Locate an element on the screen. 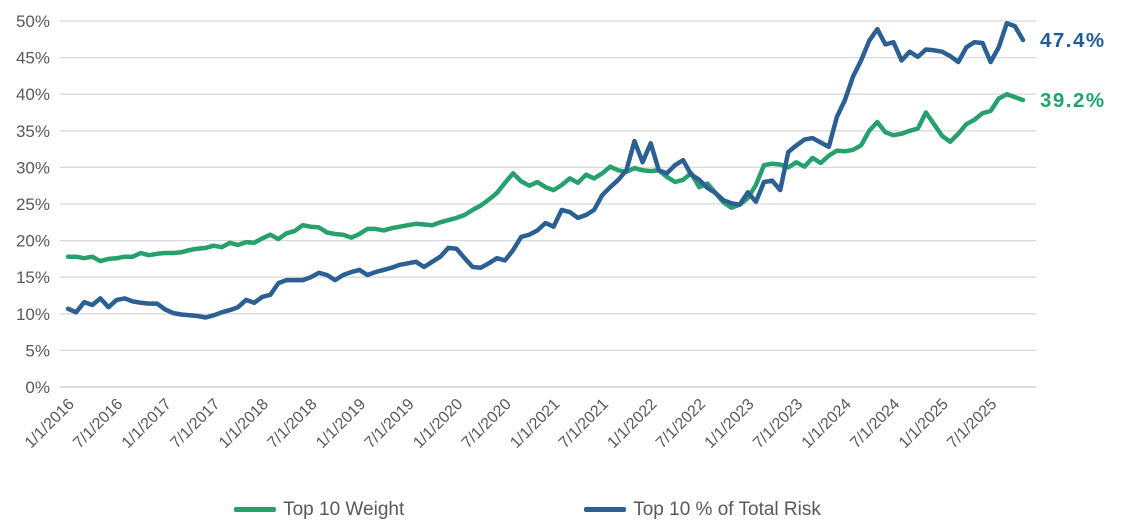  y-axis-tick-label: 10% is located at coordinates (33, 314).